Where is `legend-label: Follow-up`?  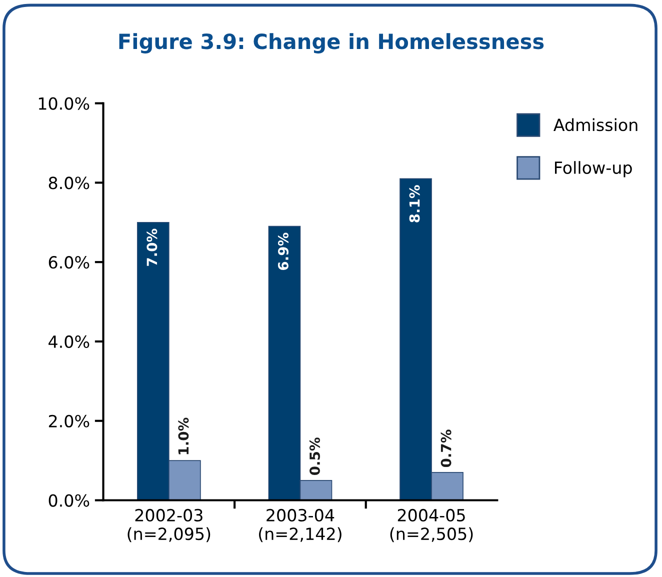
legend-label: Follow-up is located at coordinates (593, 169).